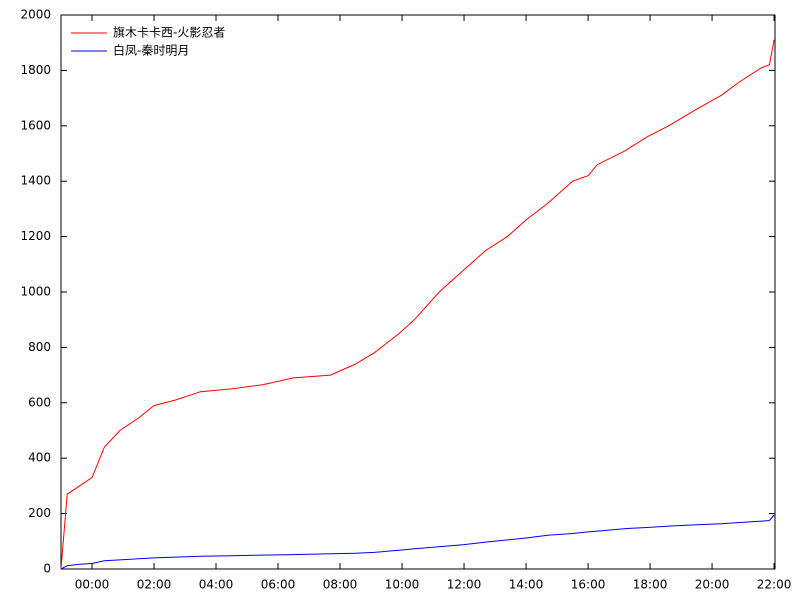 The image size is (800, 600). I want to click on legend-label: 旗木卡卡西-火影忍者, so click(169, 32).